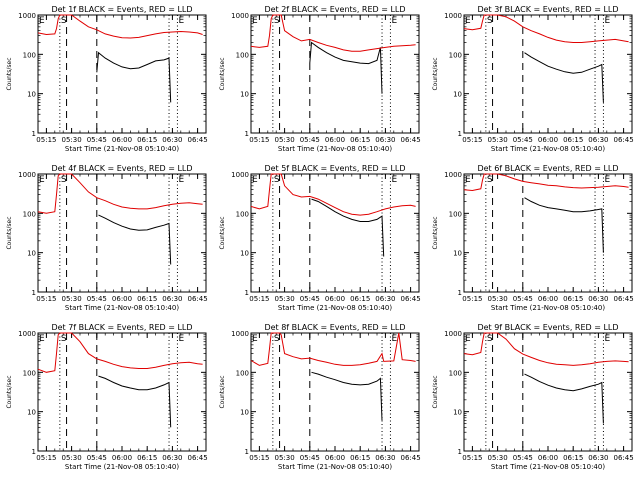 This screenshot has height=480, width=640. Describe the element at coordinates (334, 327) in the screenshot. I see `chart-title: Det 8f BLACK = Events, RED = LLD` at that location.